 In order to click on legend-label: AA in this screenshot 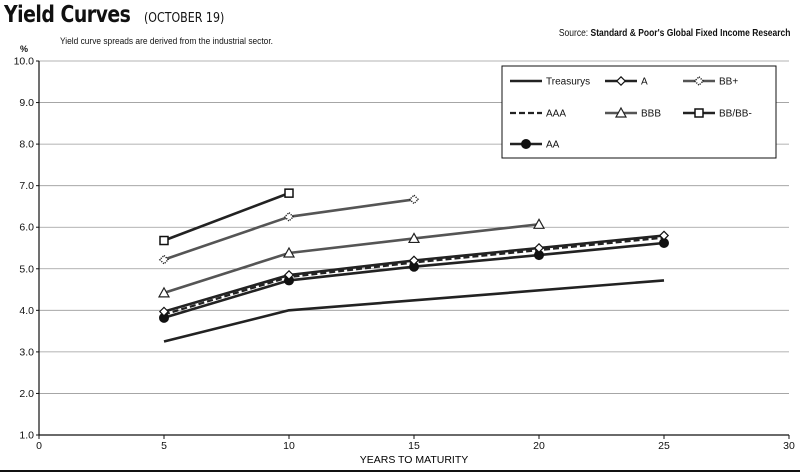, I will do `click(553, 145)`.